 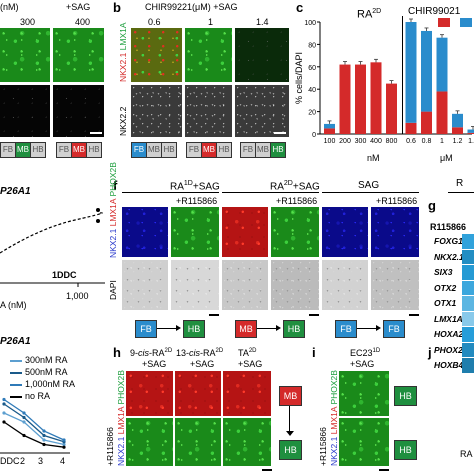 I want to click on ra-legend-label: 300nM RA, so click(x=46, y=360).